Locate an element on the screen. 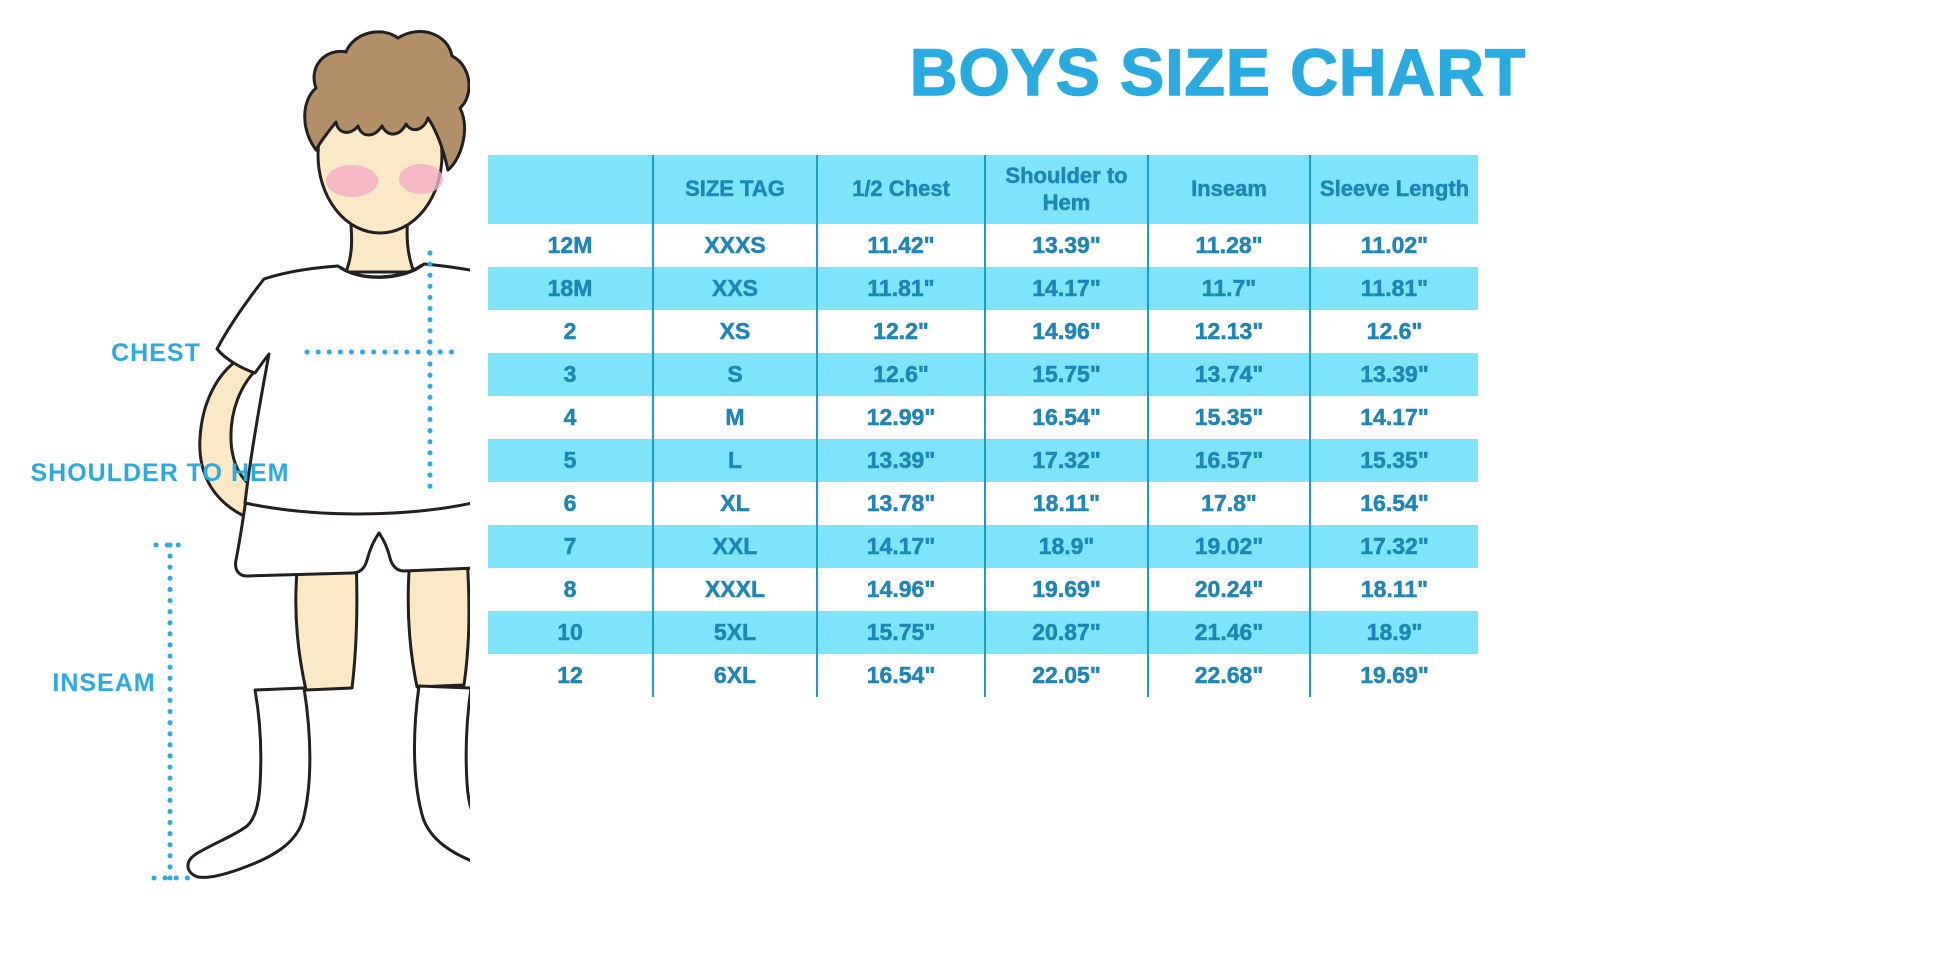 The height and width of the screenshot is (973, 1946). column-header: 1/2 Chest is located at coordinates (900, 189).